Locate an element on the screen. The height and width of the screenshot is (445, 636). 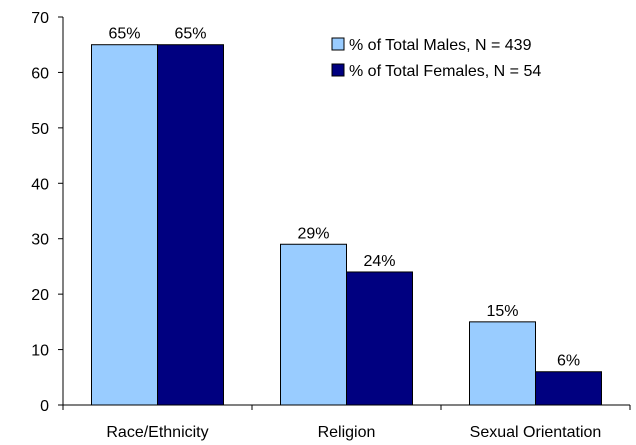
y-tick-label-0: 0 is located at coordinates (44, 406).